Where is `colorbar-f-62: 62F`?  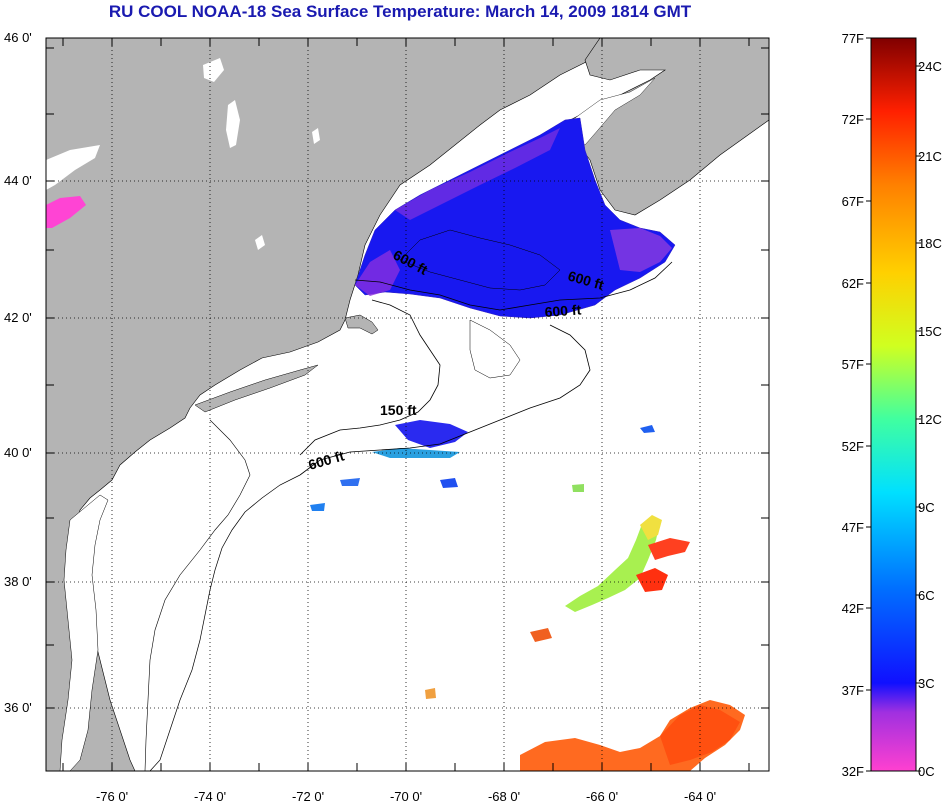 colorbar-f-62: 62F is located at coordinates (853, 283).